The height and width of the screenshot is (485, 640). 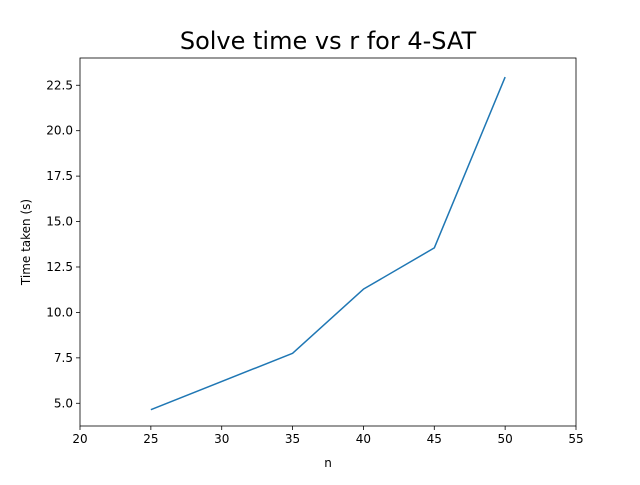 What do you see at coordinates (59, 267) in the screenshot?
I see `y-tick-label: 12.5` at bounding box center [59, 267].